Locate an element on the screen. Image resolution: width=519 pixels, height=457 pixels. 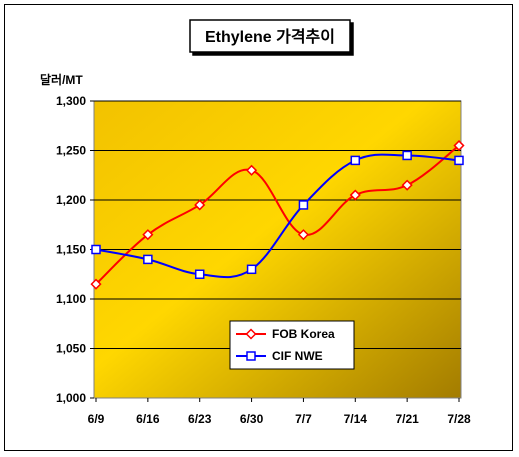
x-tick-label: 6/16 is located at coordinates (148, 419).